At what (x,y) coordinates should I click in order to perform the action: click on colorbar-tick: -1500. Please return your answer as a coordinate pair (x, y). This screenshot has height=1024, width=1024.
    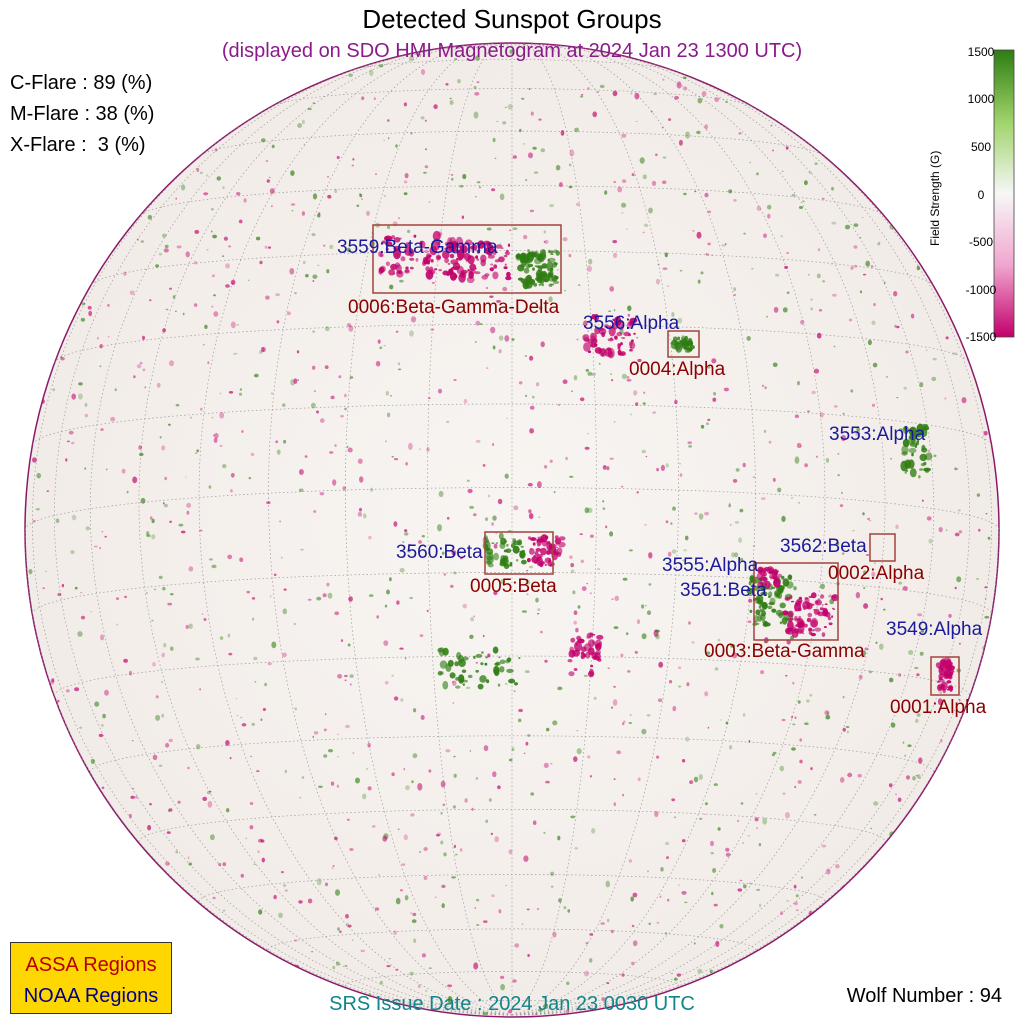
    Looking at the image, I should click on (981, 337).